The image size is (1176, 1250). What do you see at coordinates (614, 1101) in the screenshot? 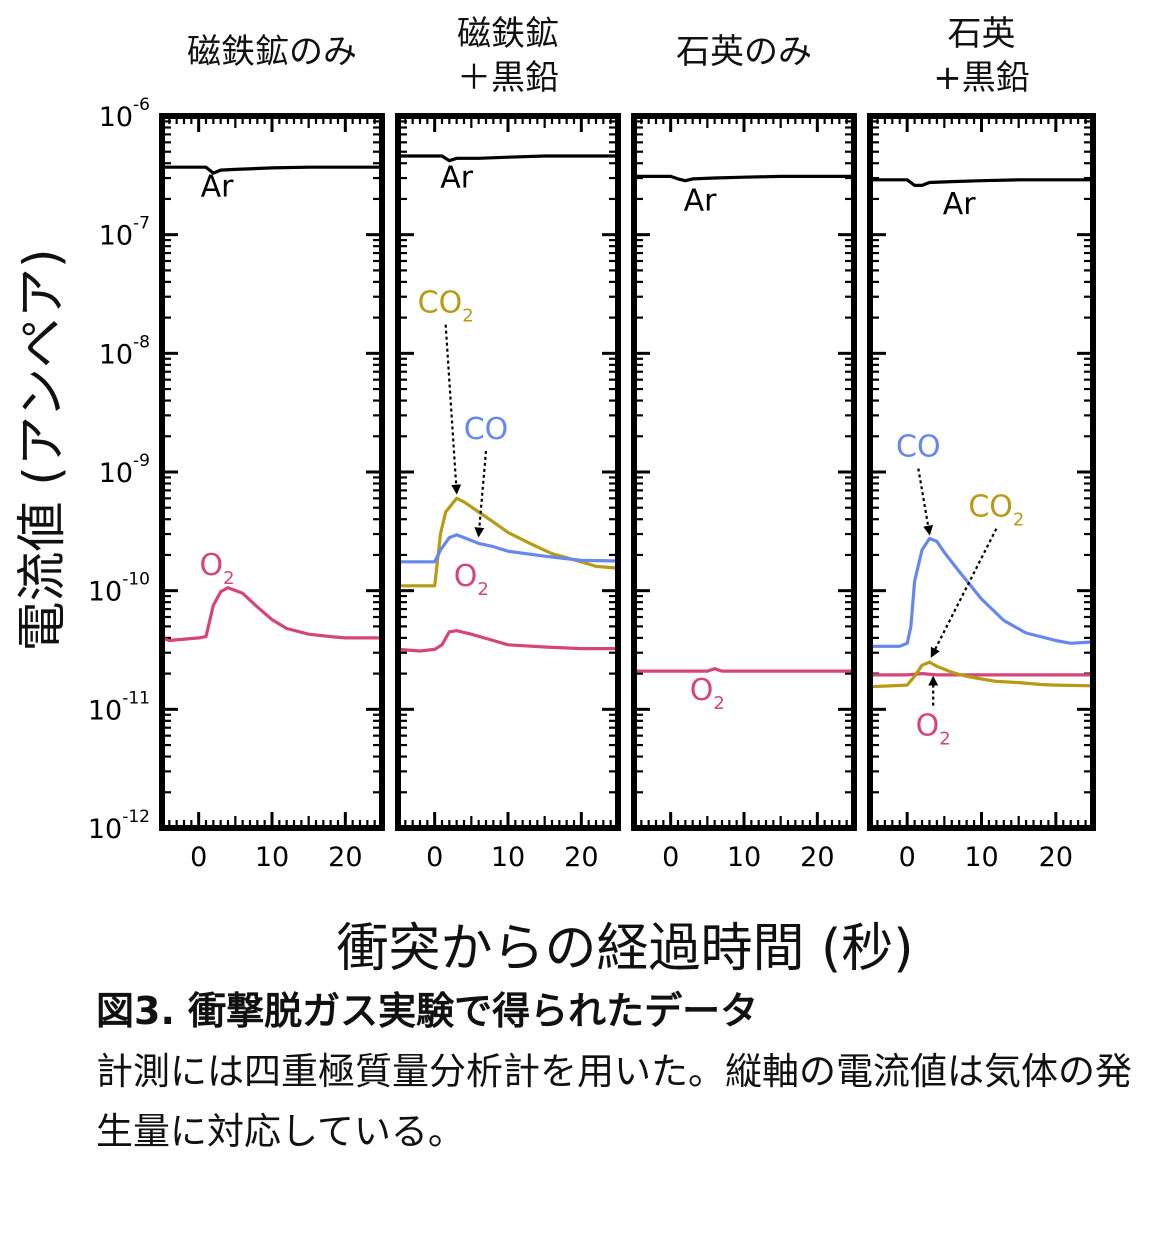
I see `caption-body: 計測には四重極質量分析計を用いた。縦軸の電流値は気体の発生量に対応している。` at bounding box center [614, 1101].